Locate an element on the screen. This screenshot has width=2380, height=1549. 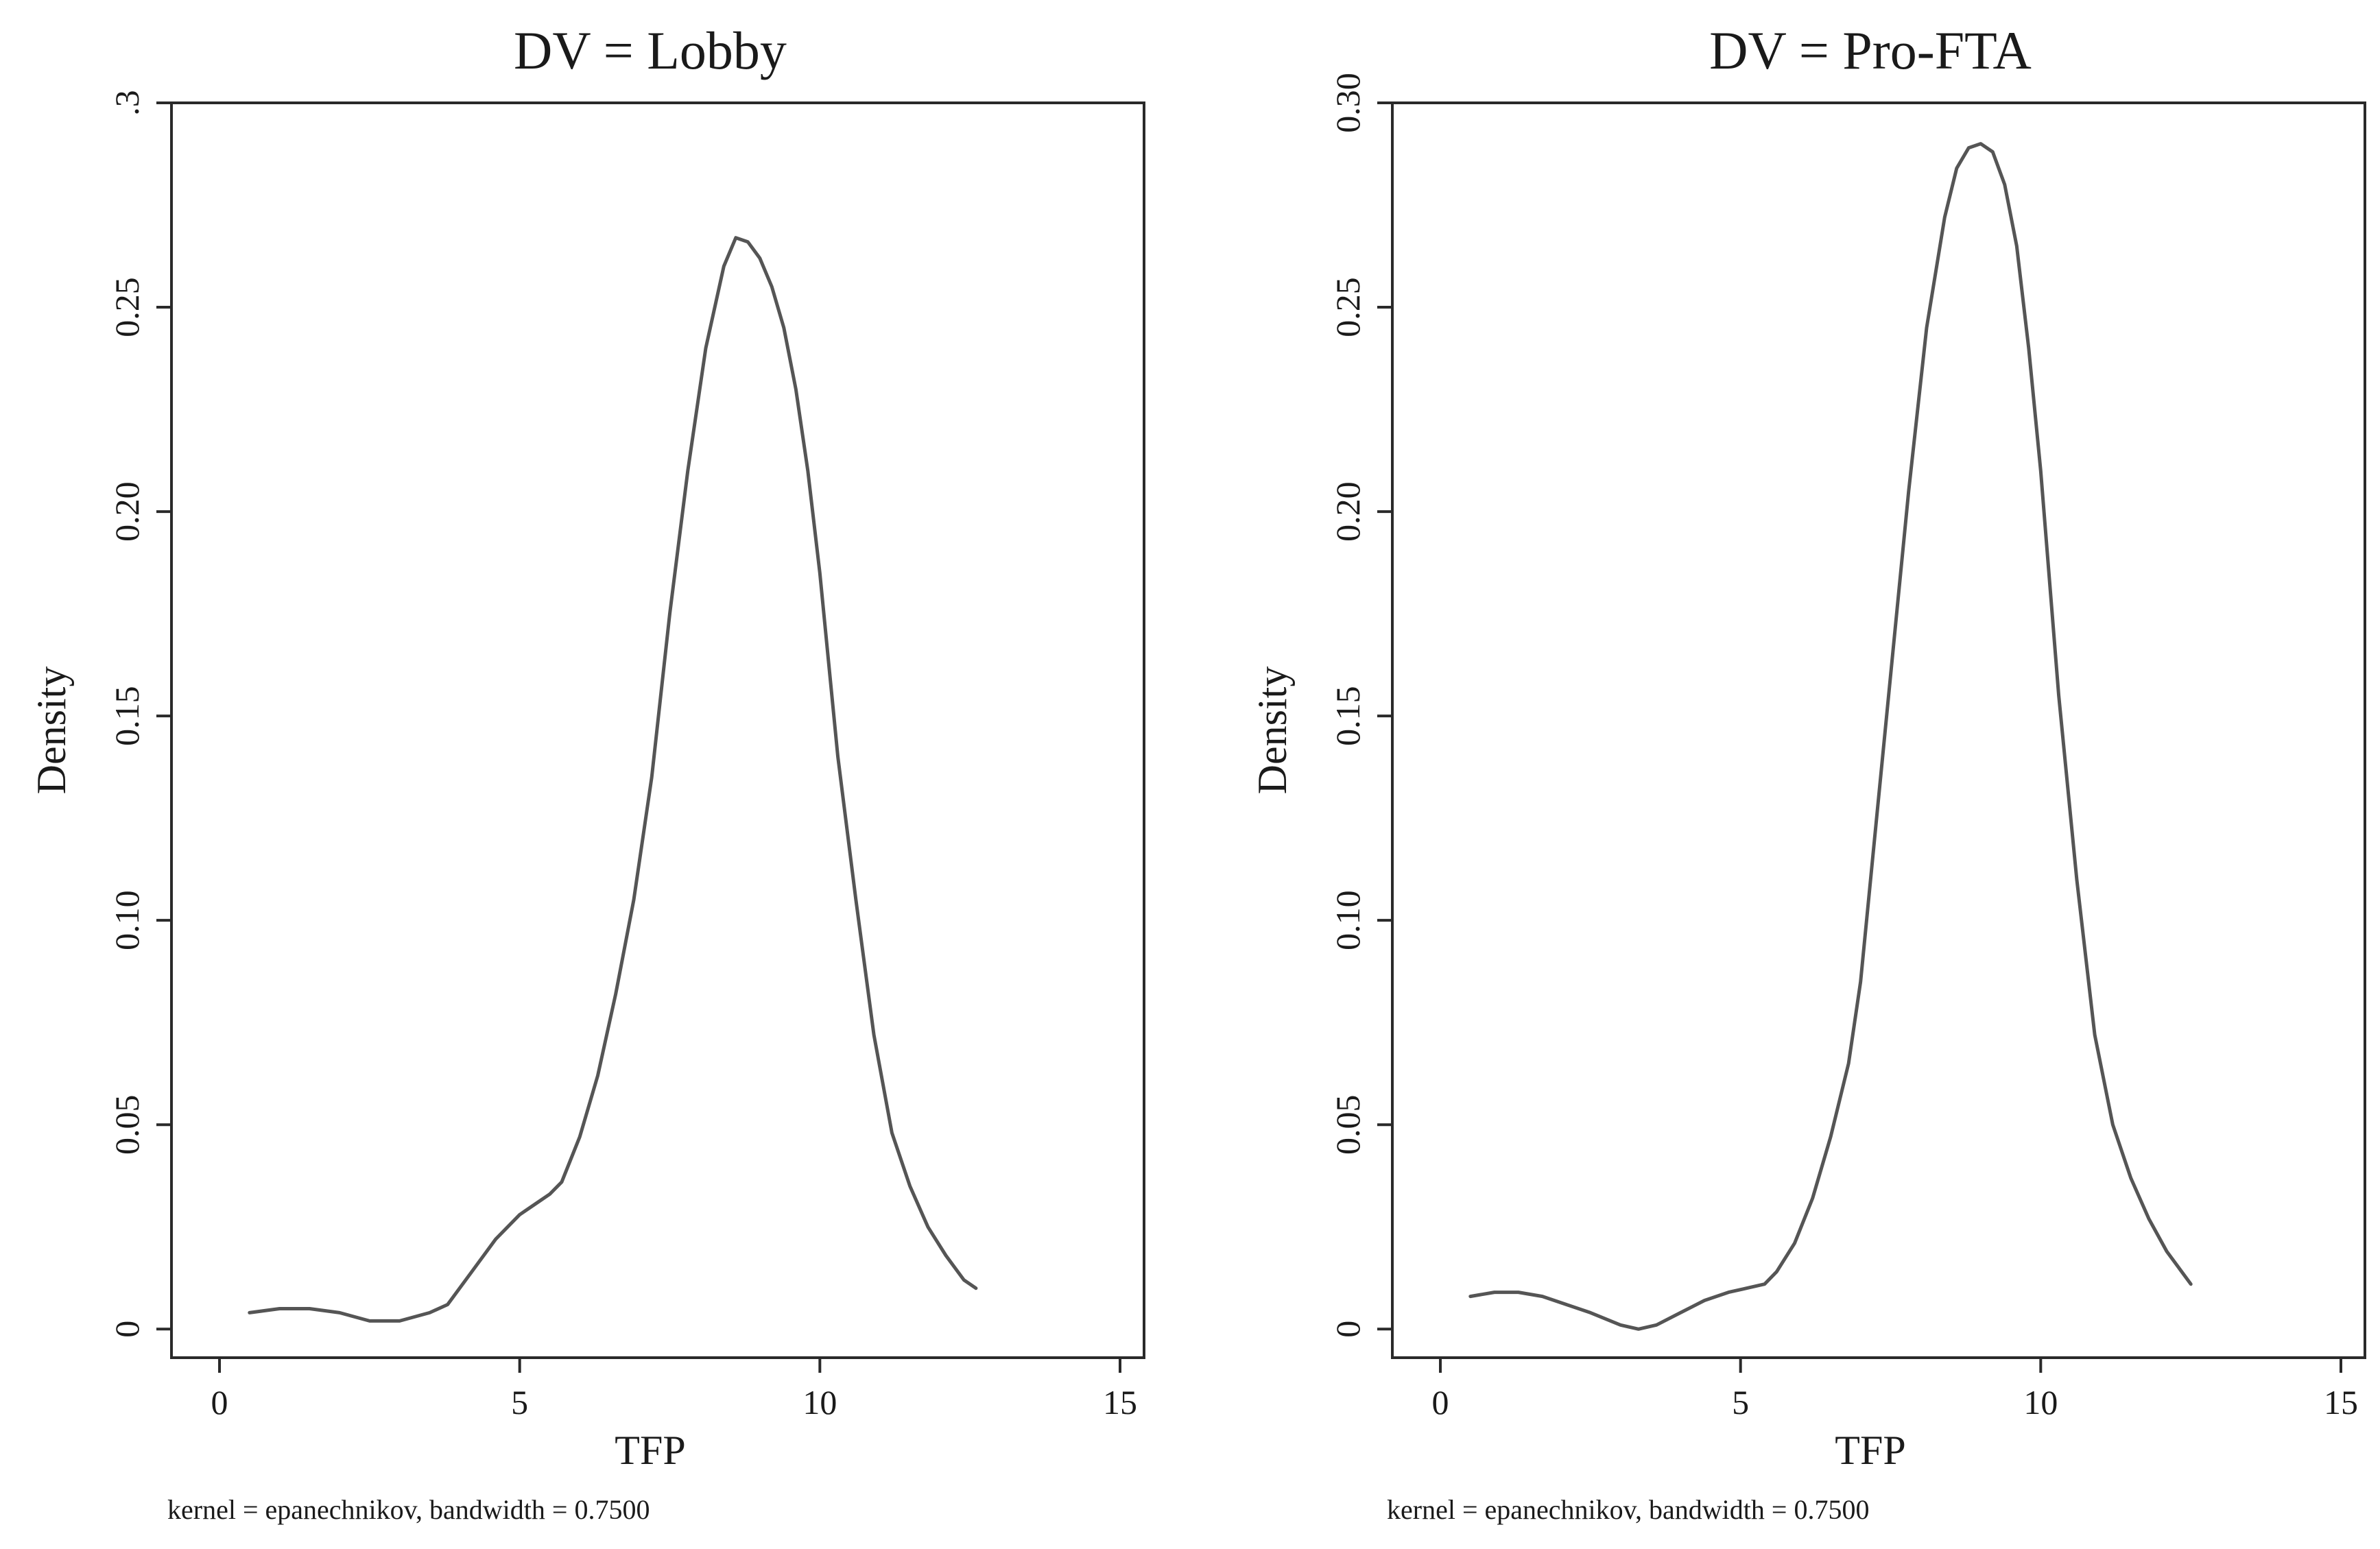
chart-title: DV = Lobby is located at coordinates (650, 50).